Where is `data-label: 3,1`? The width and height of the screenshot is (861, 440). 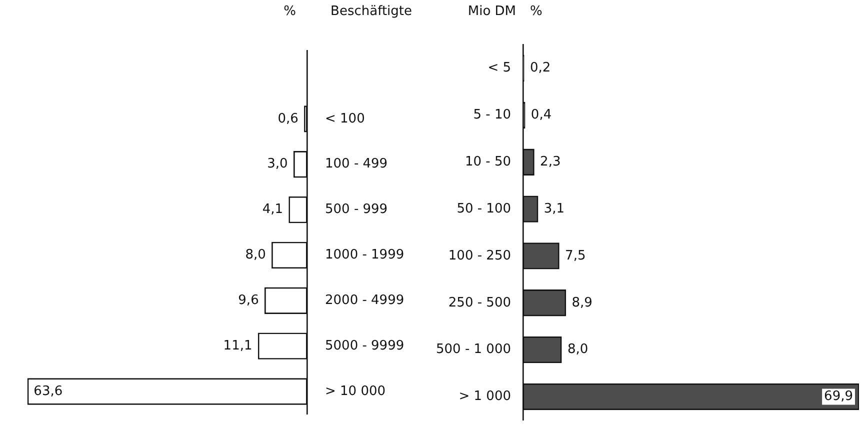
data-label: 3,1 is located at coordinates (554, 208).